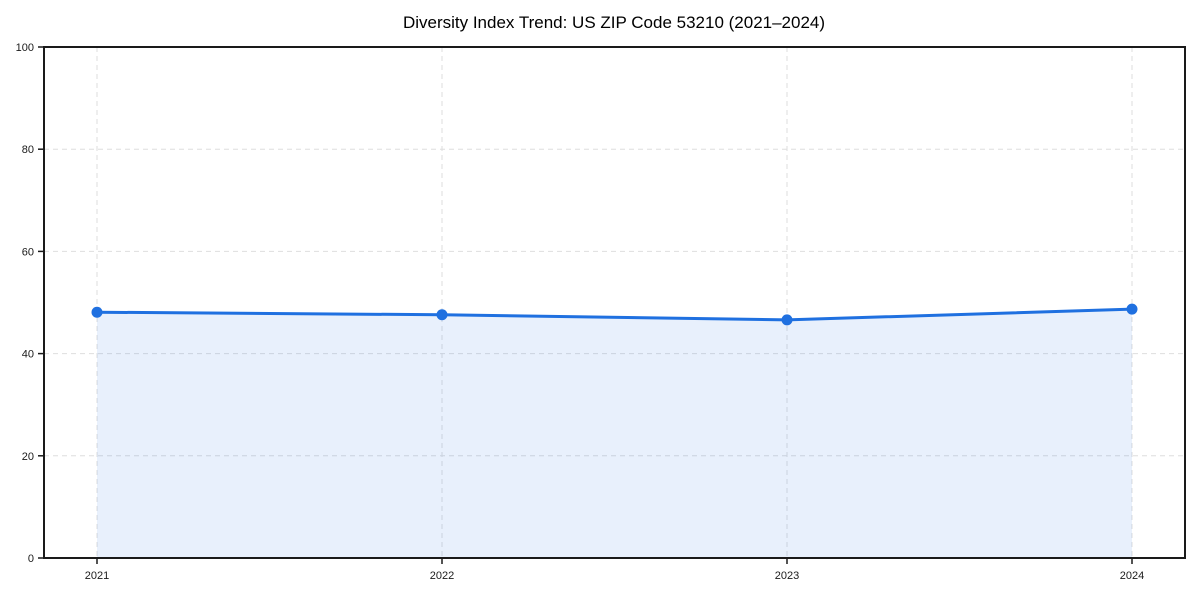 This screenshot has height=600, width=1200. I want to click on y-tick-label: 20, so click(28, 457).